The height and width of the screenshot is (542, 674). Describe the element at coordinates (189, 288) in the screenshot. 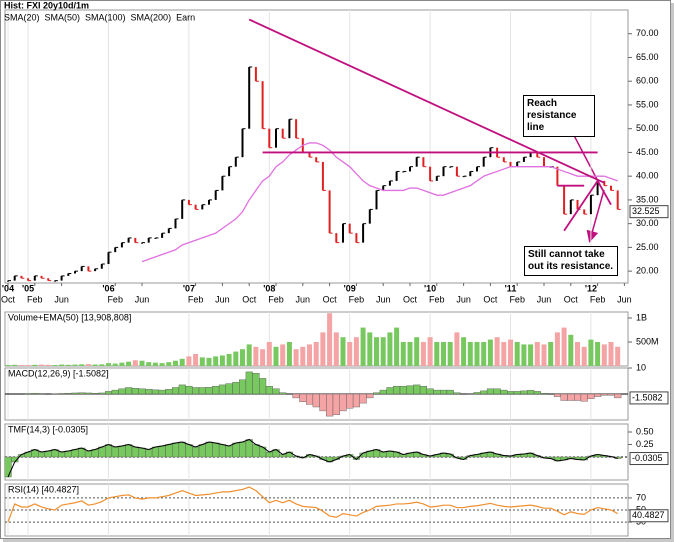

I see `x-year-label: '07` at that location.